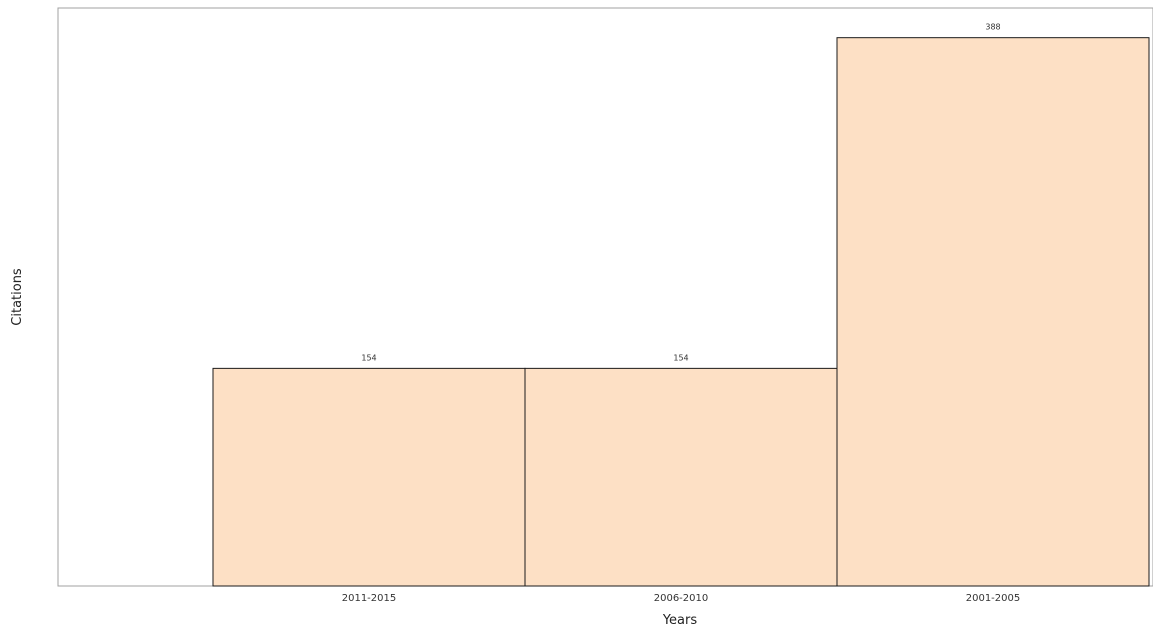 The height and width of the screenshot is (627, 1153). Describe the element at coordinates (369, 477) in the screenshot. I see `bar-2011-2015` at that location.